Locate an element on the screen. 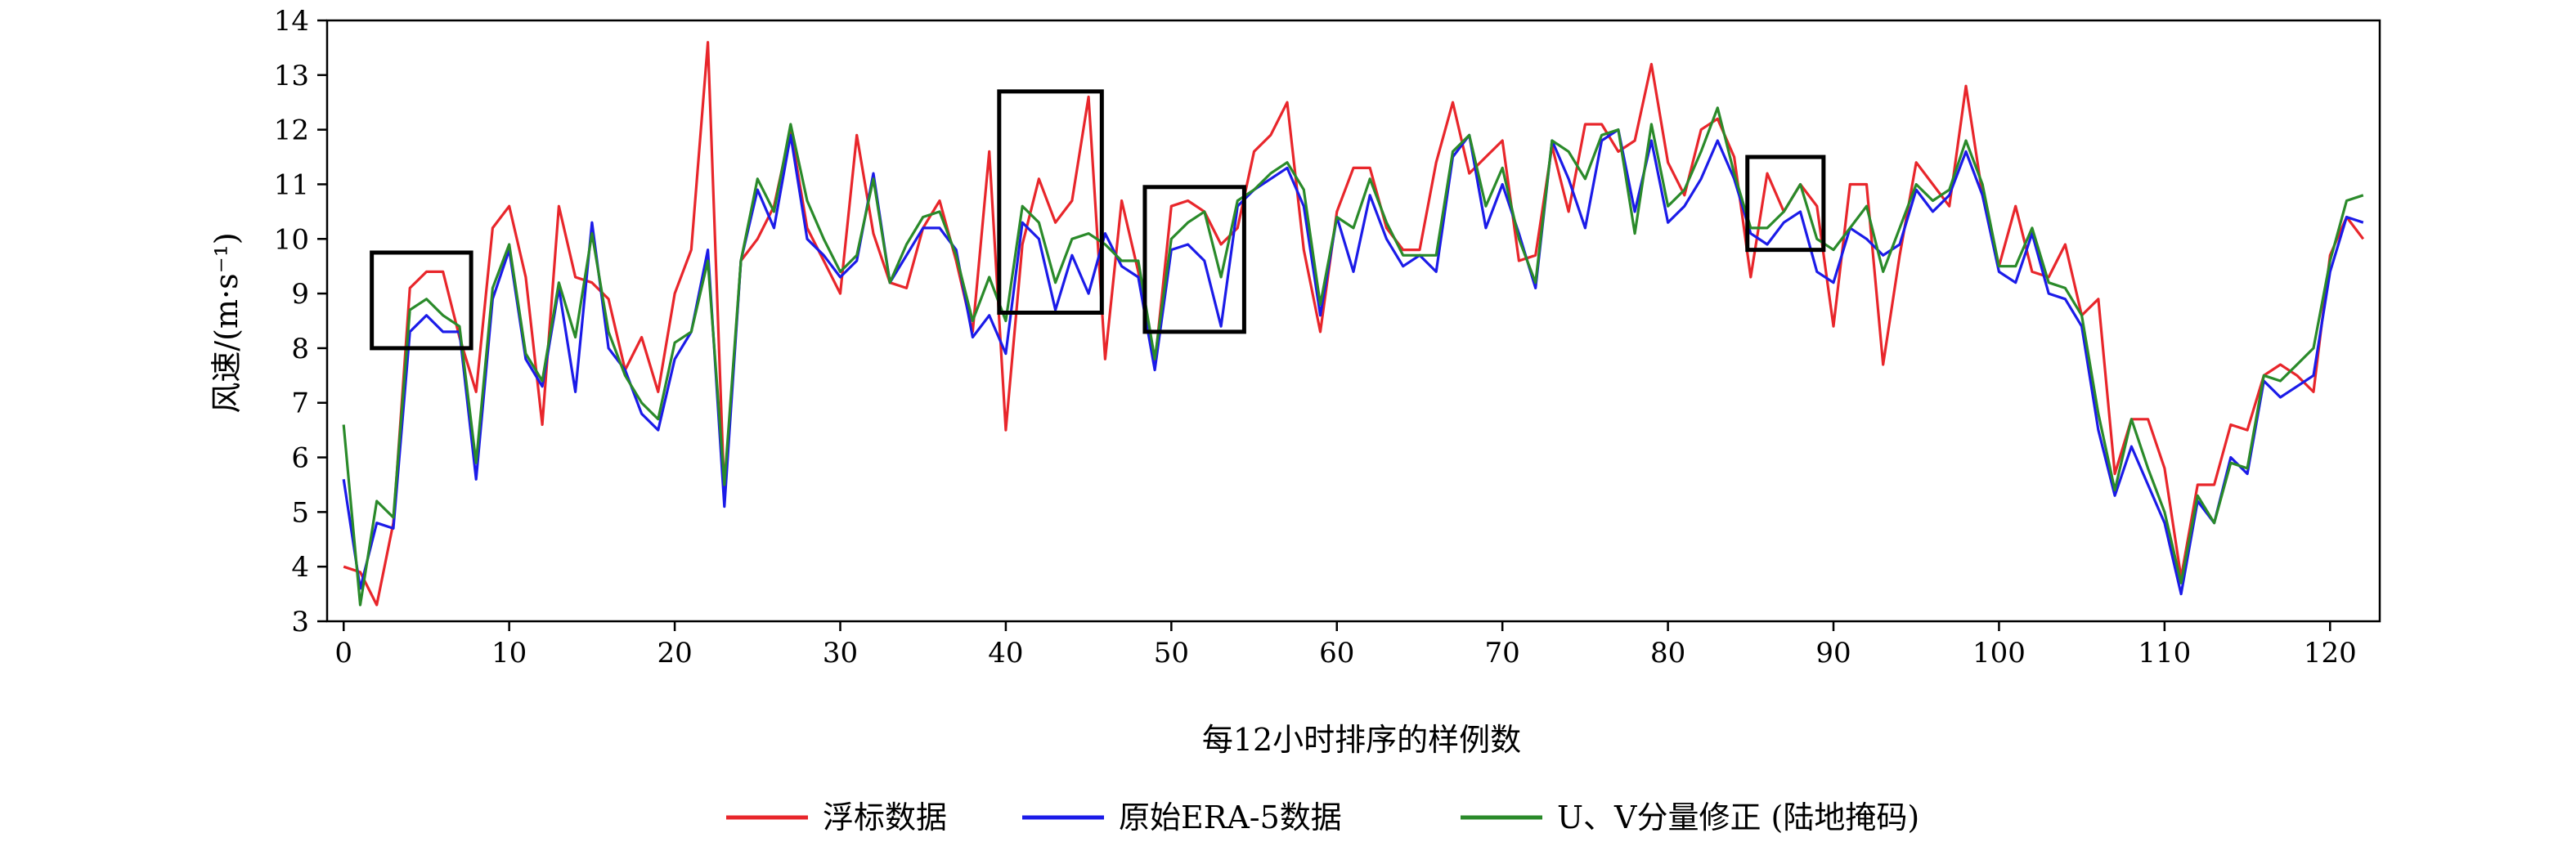  x-tick-label: 60 is located at coordinates (1336, 653).